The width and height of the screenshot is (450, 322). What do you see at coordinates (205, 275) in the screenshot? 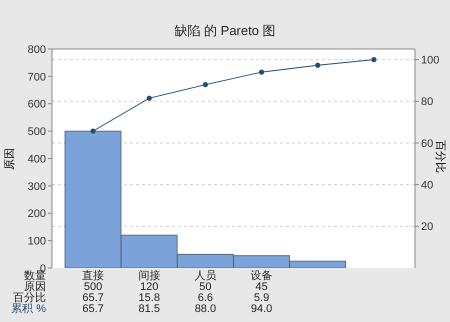
I see `x-tick-label: 人员` at bounding box center [205, 275].